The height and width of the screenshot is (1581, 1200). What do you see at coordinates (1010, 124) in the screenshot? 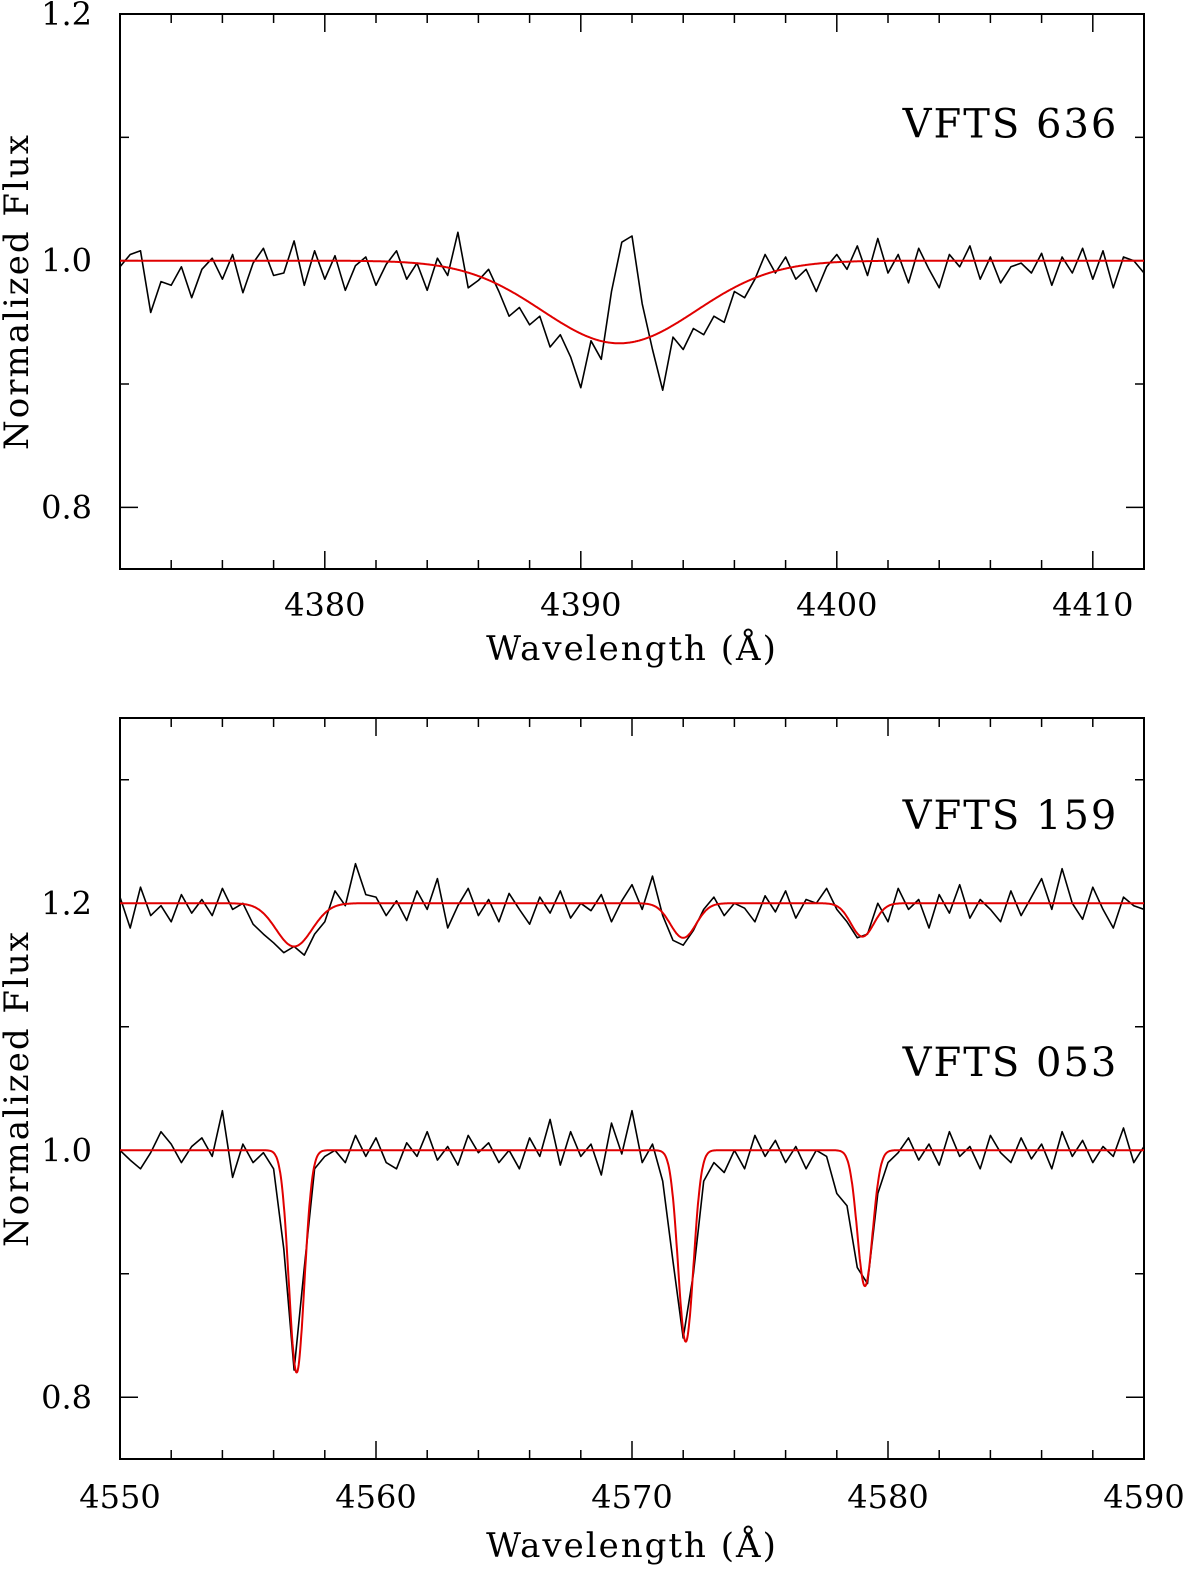
I see `star-label: VFTS 636` at bounding box center [1010, 124].